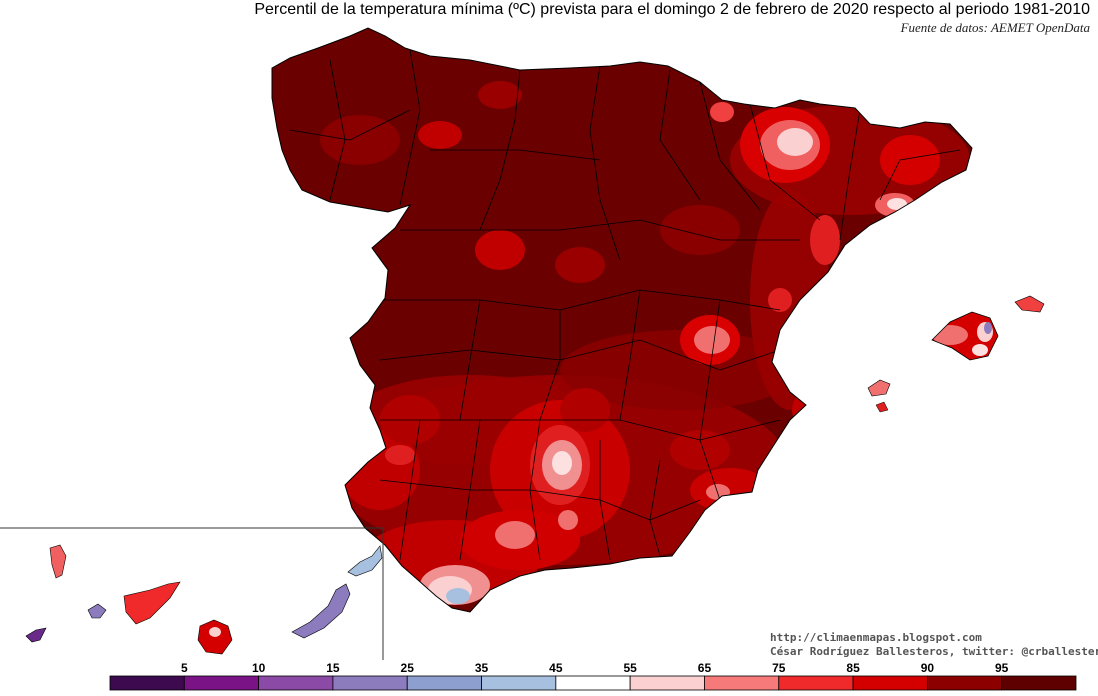 Image resolution: width=1098 pixels, height=696 pixels. I want to click on legend-tick-label: 65, so click(705, 668).